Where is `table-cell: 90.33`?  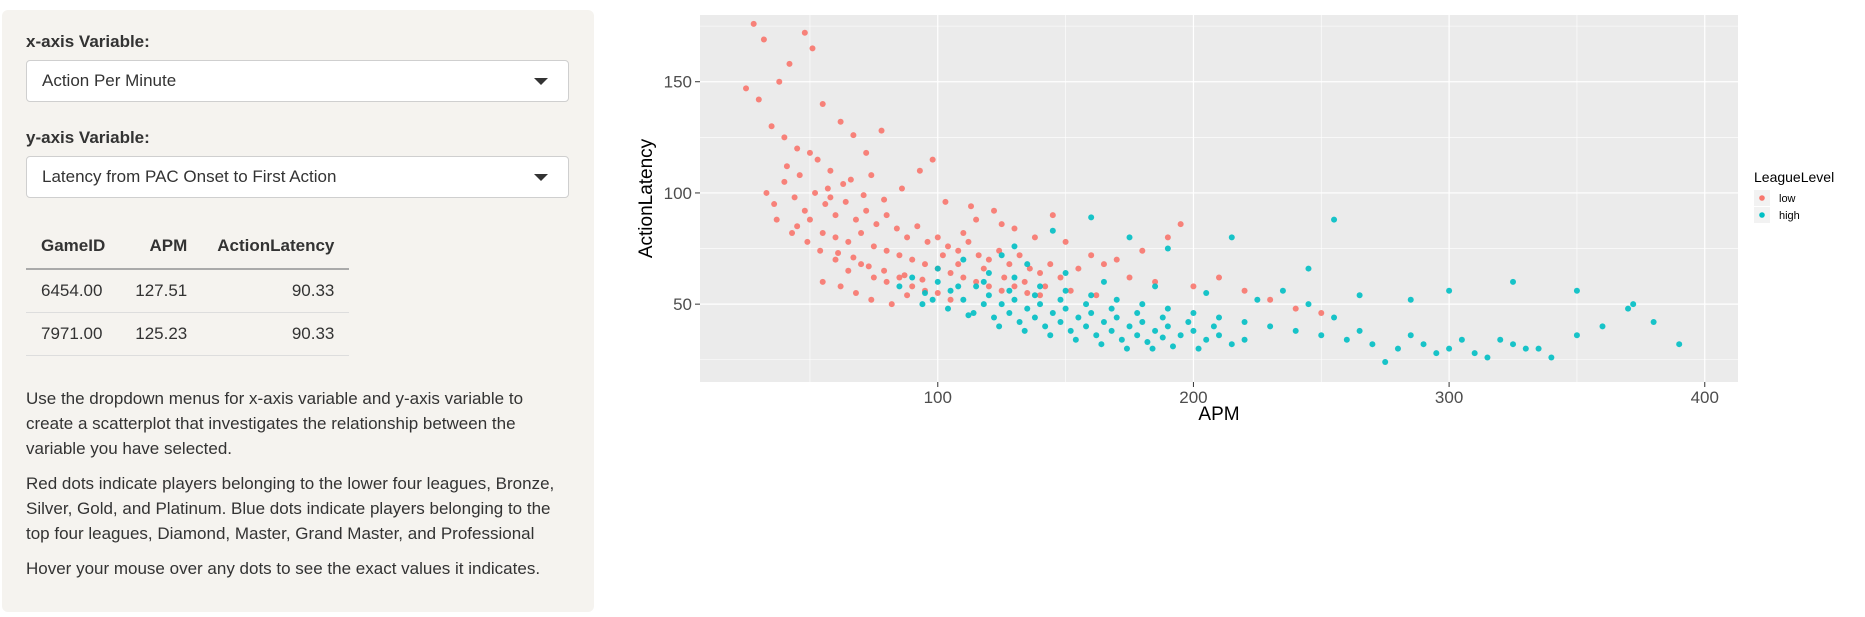
table-cell: 90.33 is located at coordinates (276, 334).